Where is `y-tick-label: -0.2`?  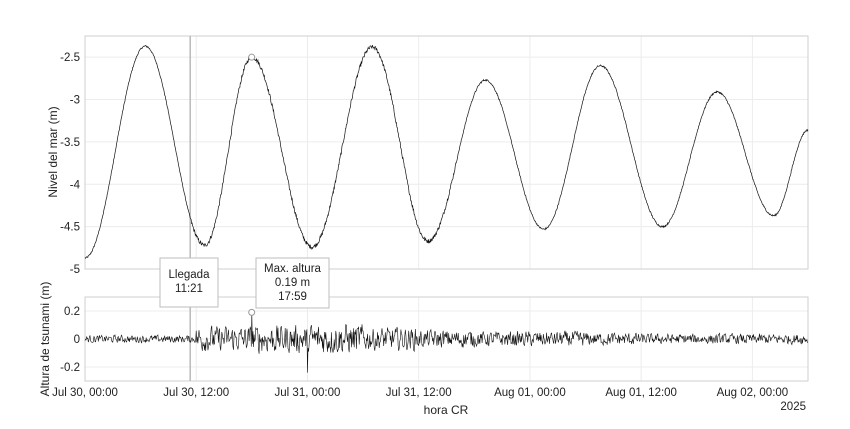 y-tick-label: -0.2 is located at coordinates (70, 368).